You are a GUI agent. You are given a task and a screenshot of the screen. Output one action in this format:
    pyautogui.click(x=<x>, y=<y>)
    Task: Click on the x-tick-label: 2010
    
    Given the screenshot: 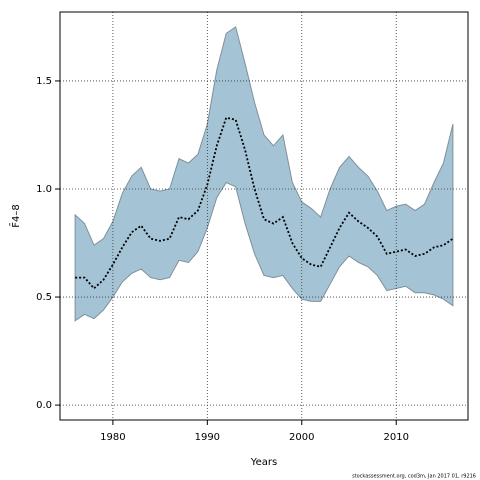 What is the action you would take?
    pyautogui.click(x=395, y=437)
    